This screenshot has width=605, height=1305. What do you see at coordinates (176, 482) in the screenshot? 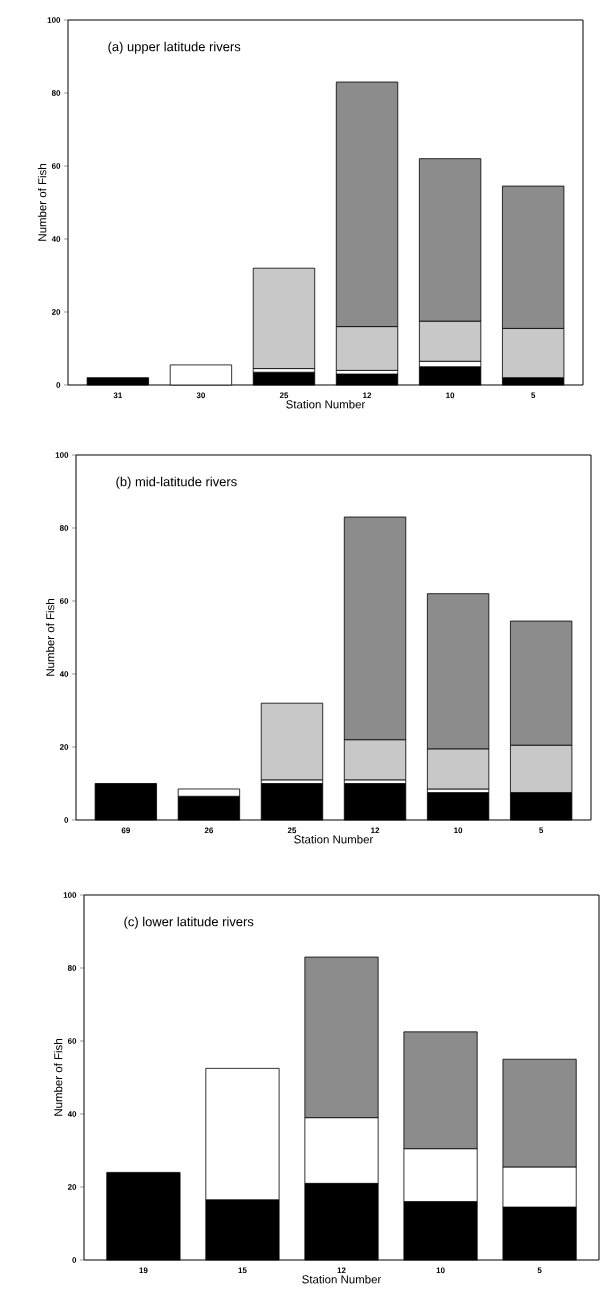
I see `text: (b) mid-latitude rivers` at bounding box center [176, 482].